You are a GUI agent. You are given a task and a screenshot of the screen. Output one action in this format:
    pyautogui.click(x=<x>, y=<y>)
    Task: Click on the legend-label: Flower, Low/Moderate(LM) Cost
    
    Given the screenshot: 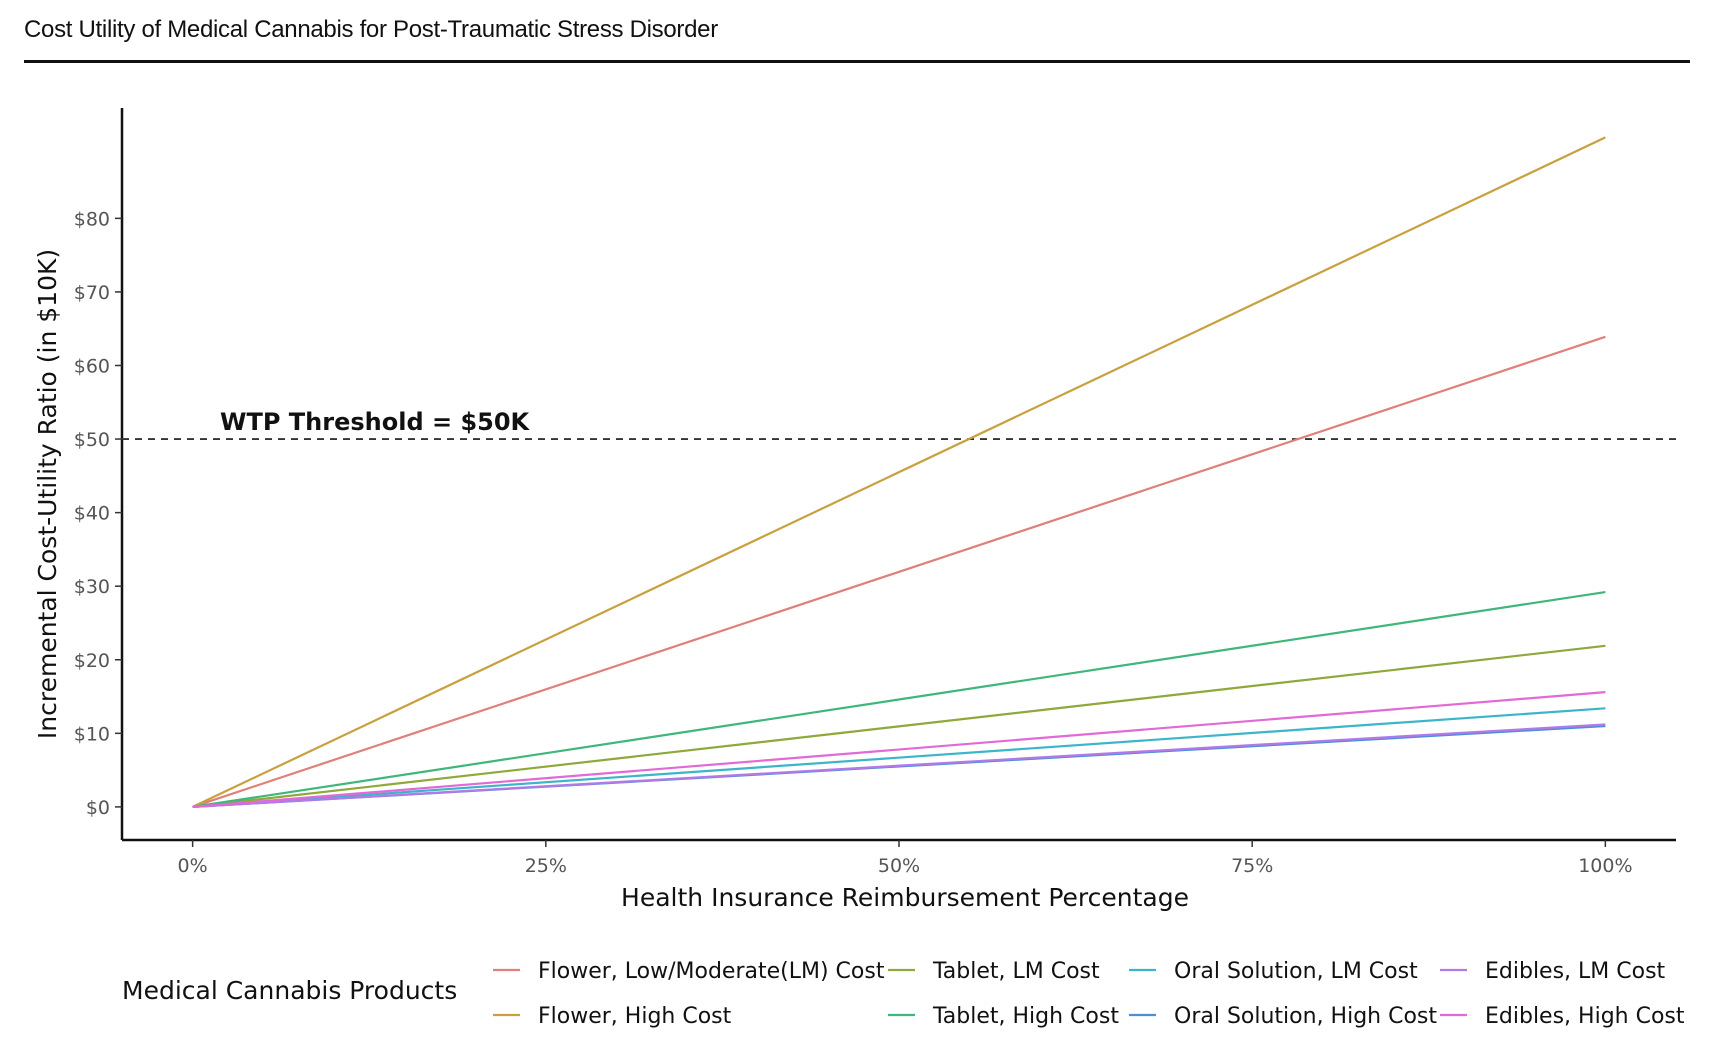 What is the action you would take?
    pyautogui.click(x=711, y=971)
    